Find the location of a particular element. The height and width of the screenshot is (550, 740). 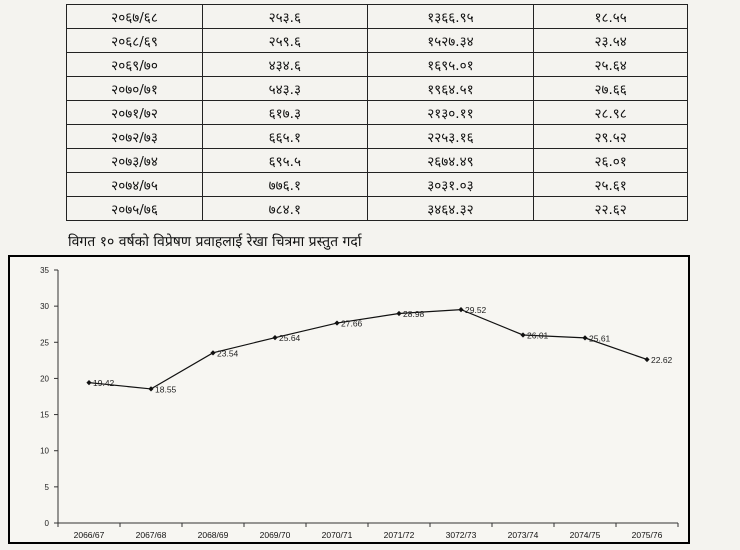

data-label: 19.42 is located at coordinates (104, 383).